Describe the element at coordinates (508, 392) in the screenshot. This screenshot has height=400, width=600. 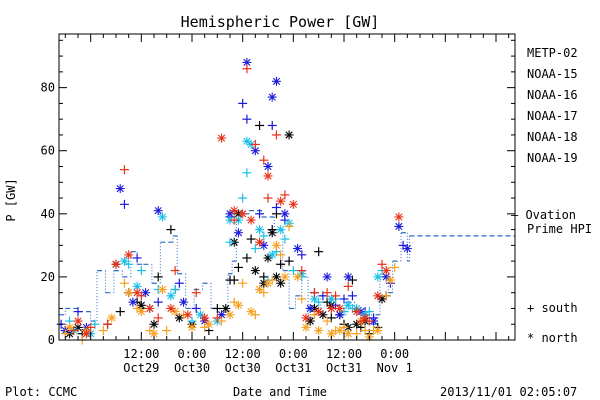
I see `plot-timestamp: 2013/11/01 02:05:07` at that location.